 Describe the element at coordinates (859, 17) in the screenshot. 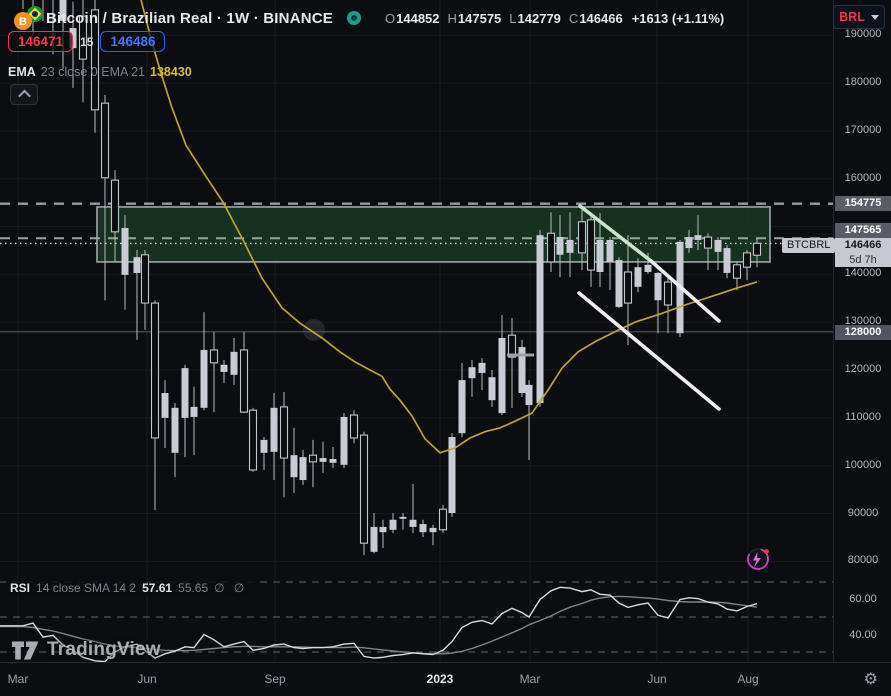

I see `currency-toggle-button: BRL` at that location.